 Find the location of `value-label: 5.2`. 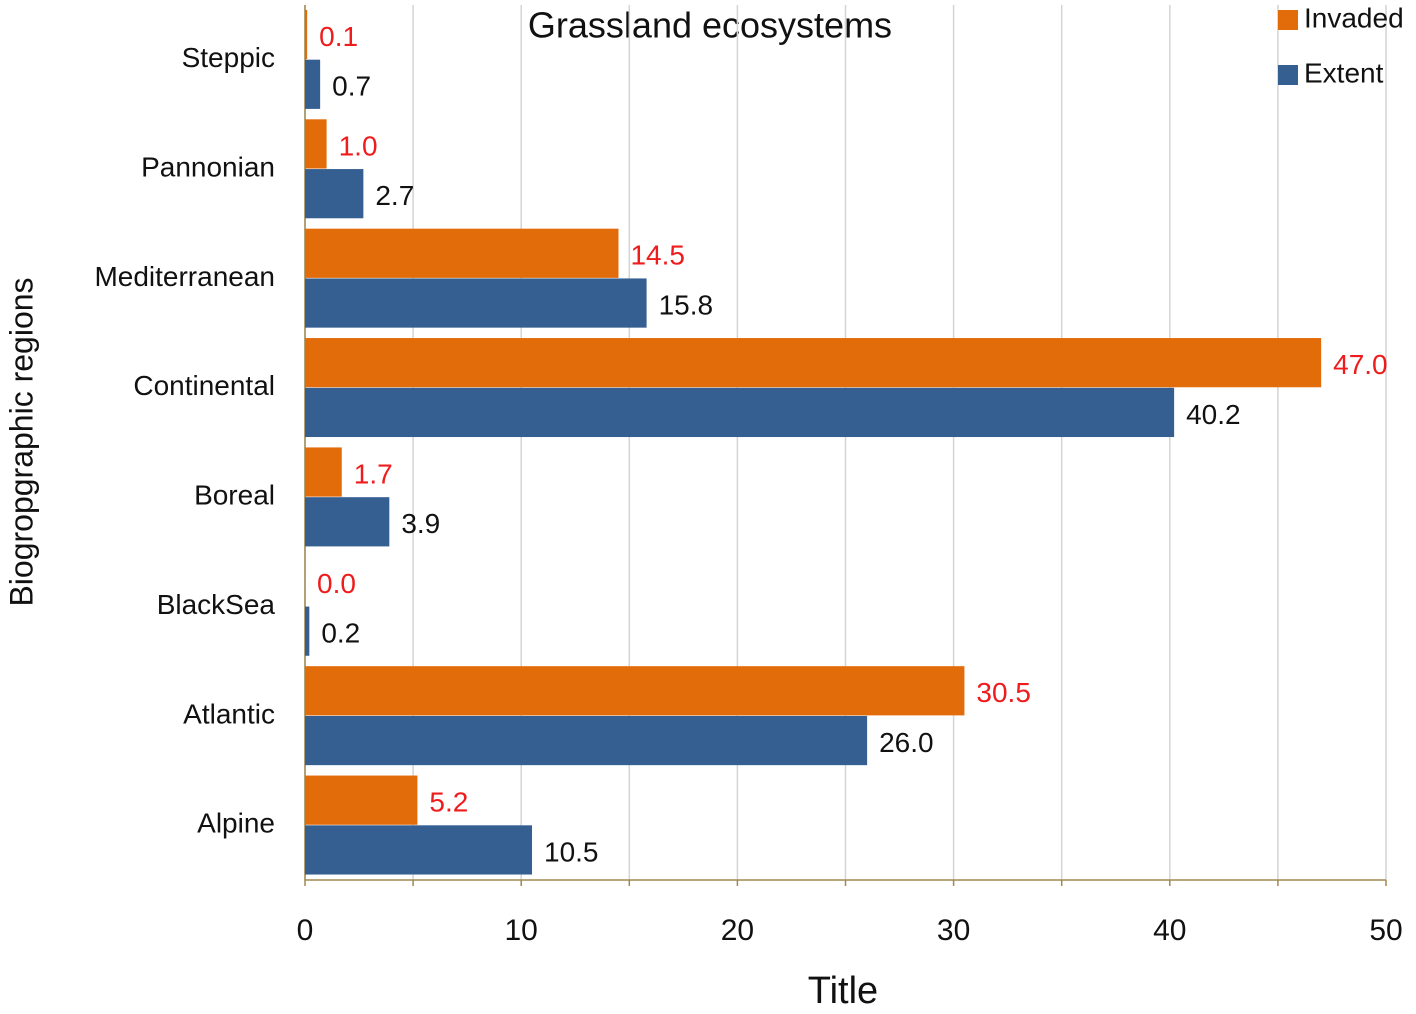

value-label: 5.2 is located at coordinates (448, 802).